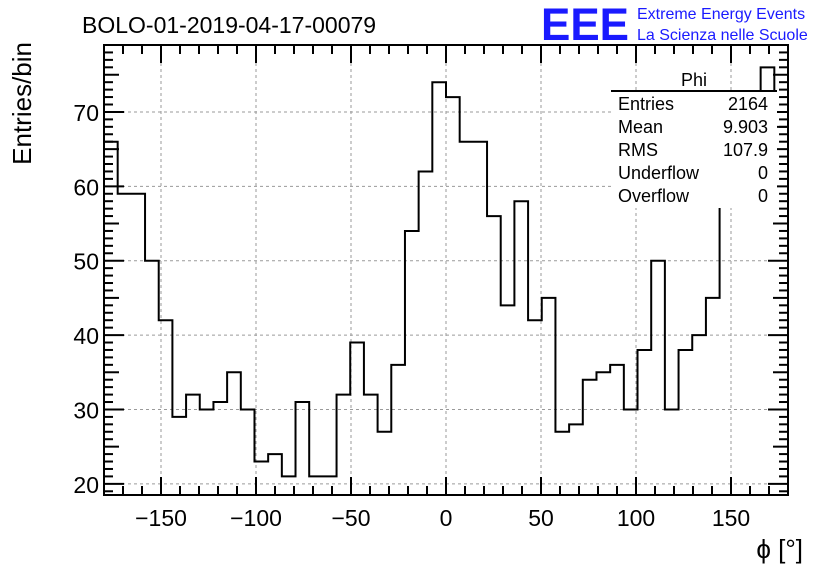 This screenshot has height=572, width=836. What do you see at coordinates (229, 25) in the screenshot?
I see `chart-title: BOLO-01-2019-04-17-00079` at bounding box center [229, 25].